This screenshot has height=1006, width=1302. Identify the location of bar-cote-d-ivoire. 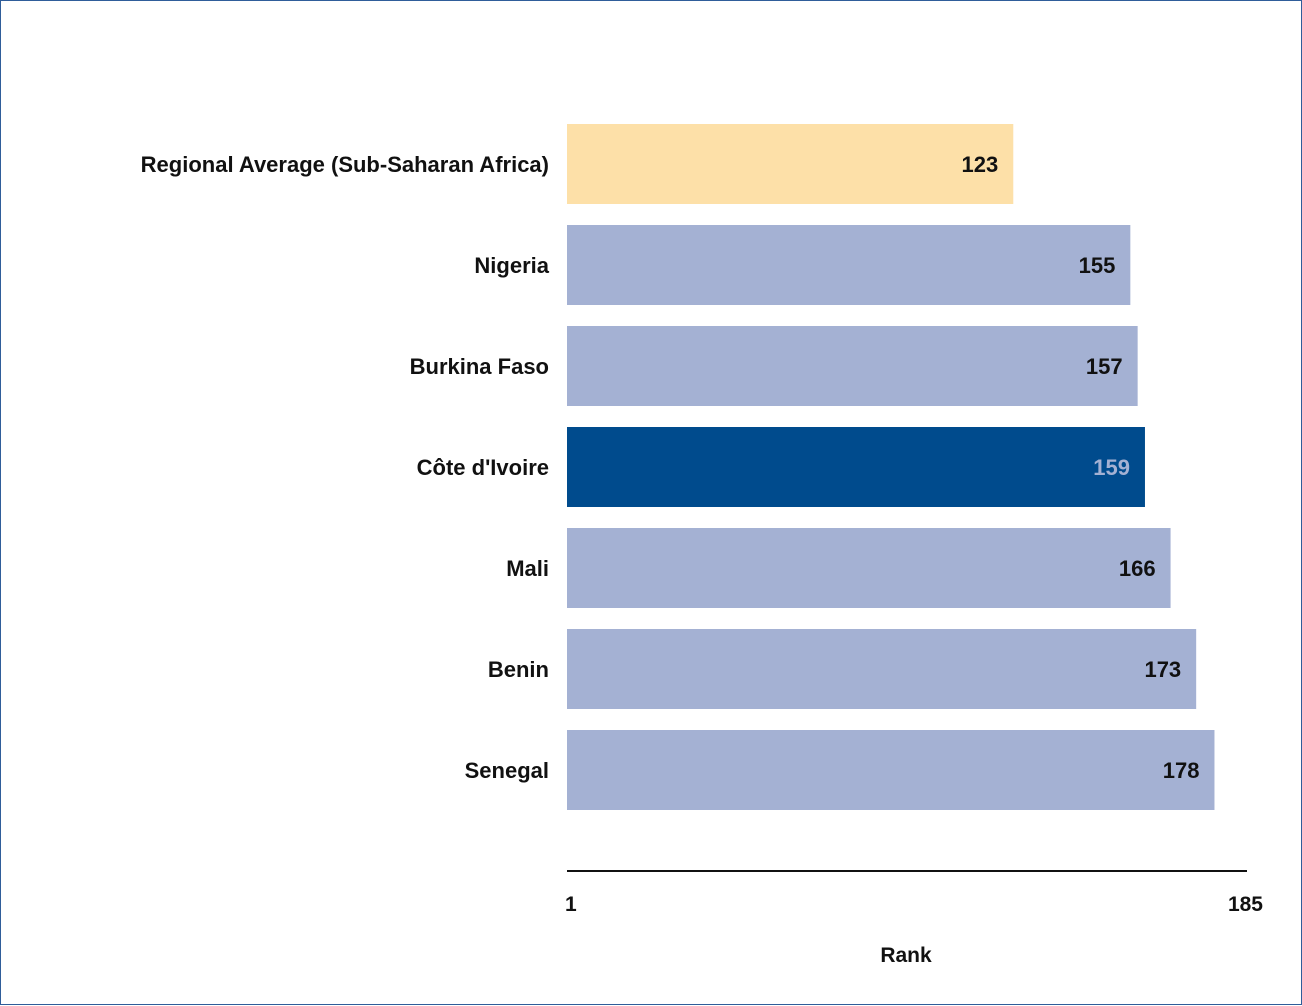
(856, 467).